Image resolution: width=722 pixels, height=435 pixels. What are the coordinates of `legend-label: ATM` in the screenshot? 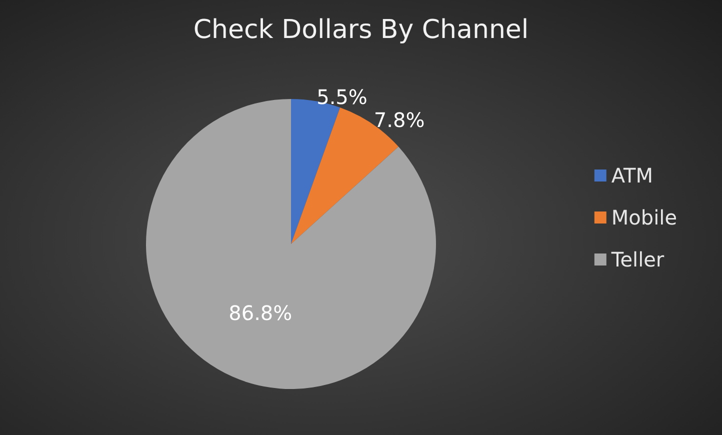 It's located at (632, 176).